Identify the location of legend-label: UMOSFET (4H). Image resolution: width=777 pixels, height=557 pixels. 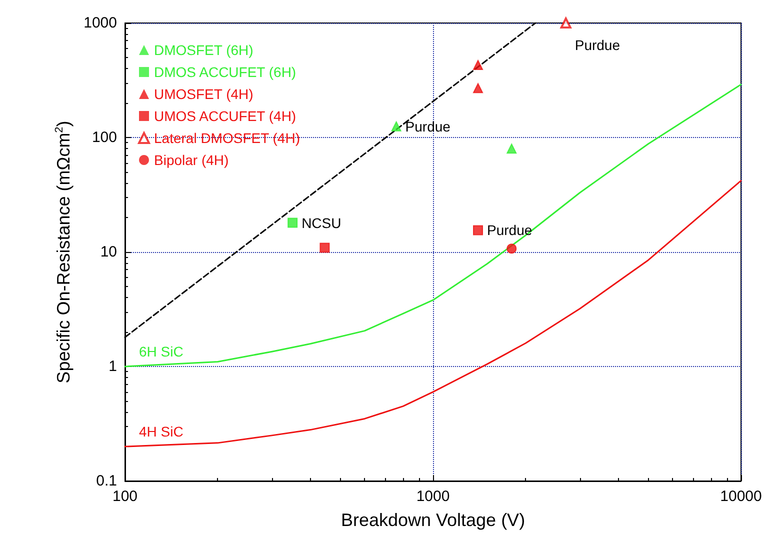
(204, 94).